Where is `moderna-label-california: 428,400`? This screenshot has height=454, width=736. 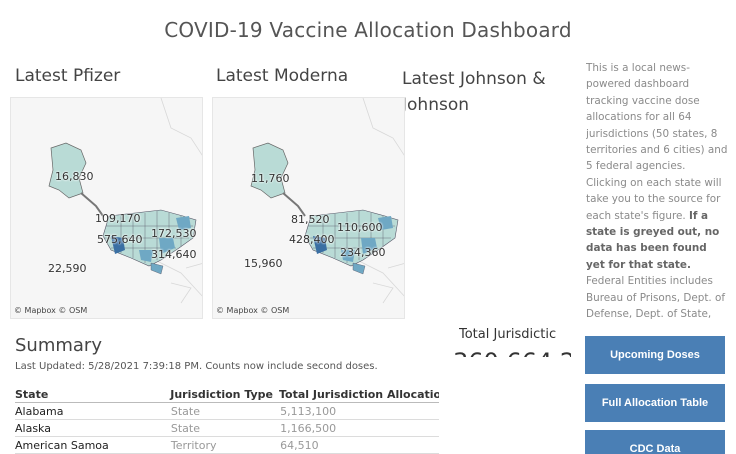
moderna-label-california: 428,400 is located at coordinates (312, 239).